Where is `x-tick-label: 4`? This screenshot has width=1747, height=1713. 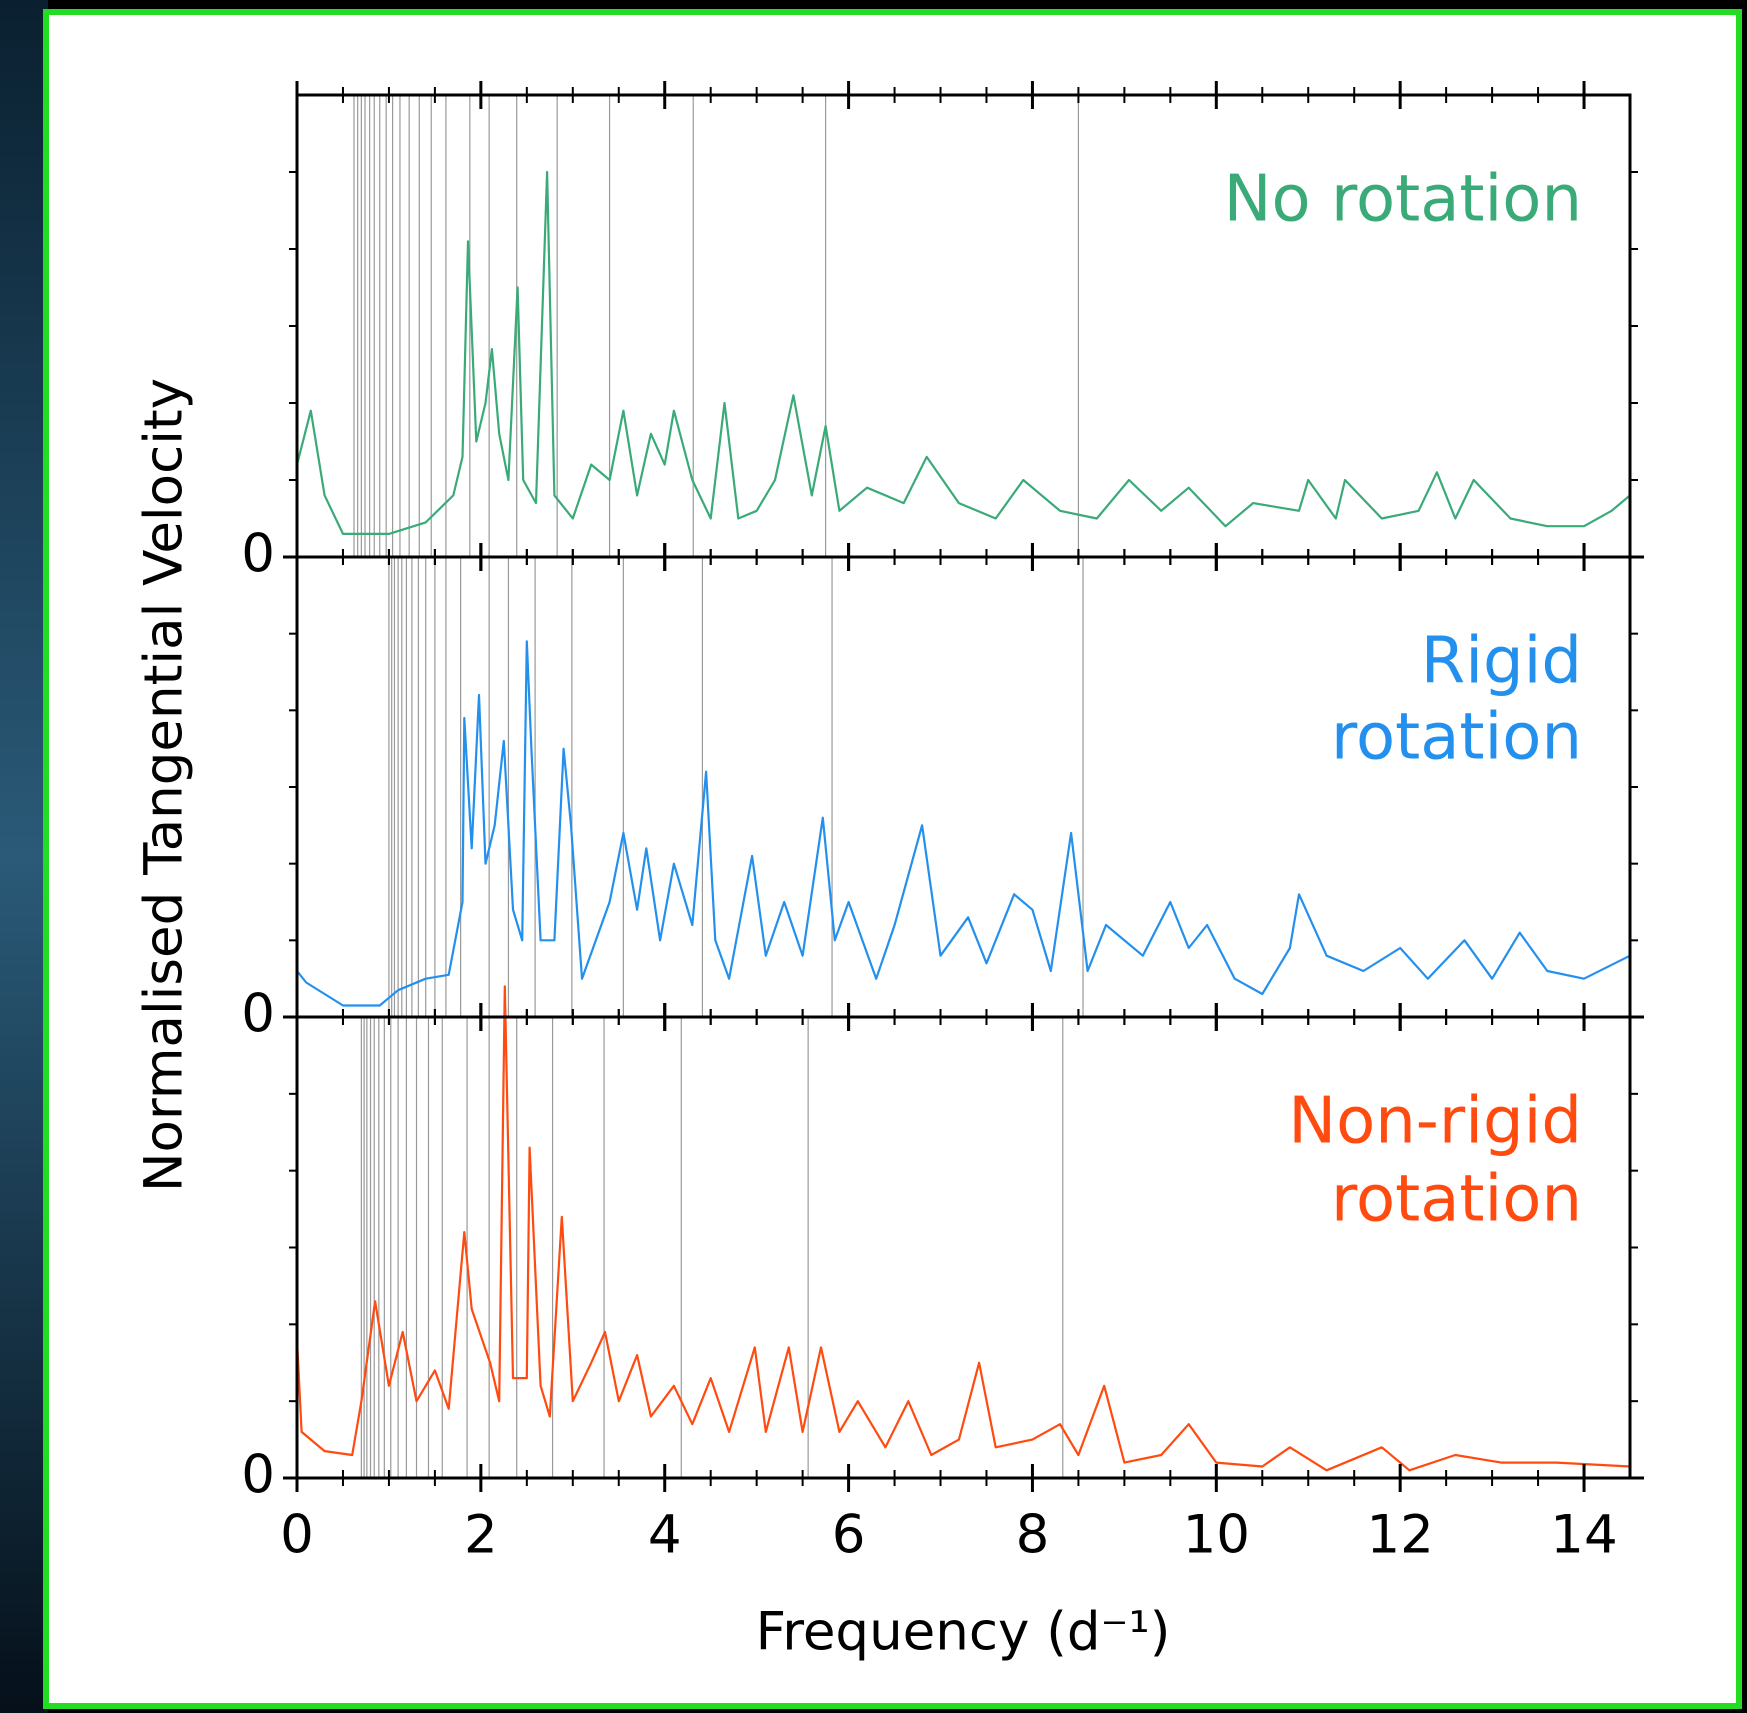 x-tick-label: 4 is located at coordinates (665, 1535).